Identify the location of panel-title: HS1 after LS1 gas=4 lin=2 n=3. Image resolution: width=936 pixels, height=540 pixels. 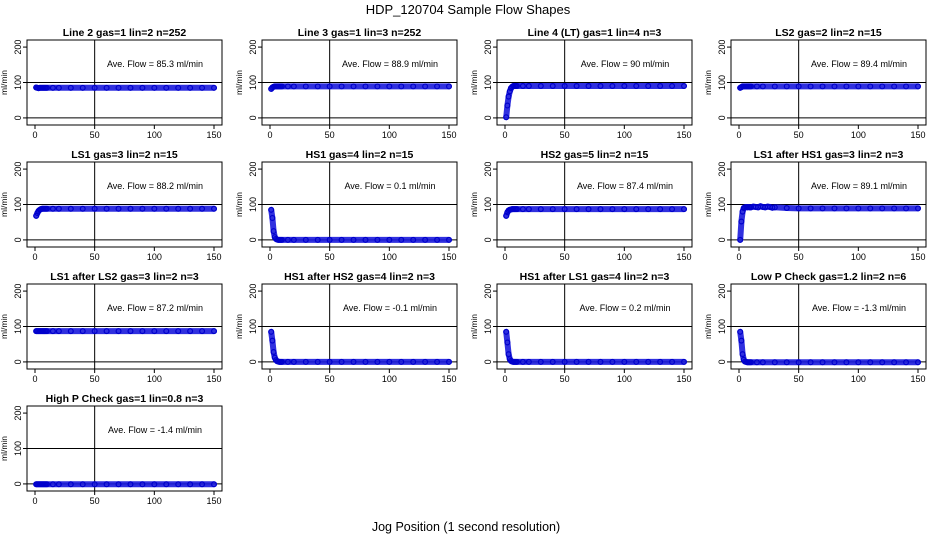
(595, 277).